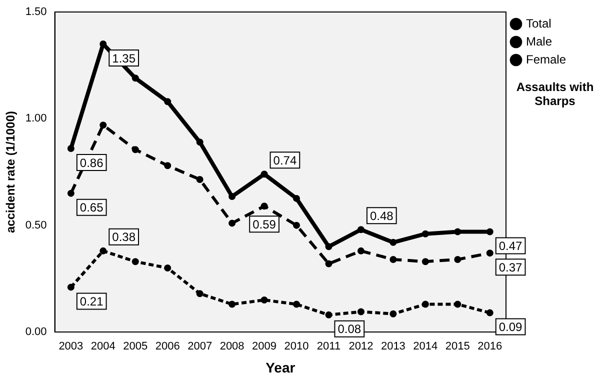  Describe the element at coordinates (539, 23) in the screenshot. I see `legend-label: Total` at that location.